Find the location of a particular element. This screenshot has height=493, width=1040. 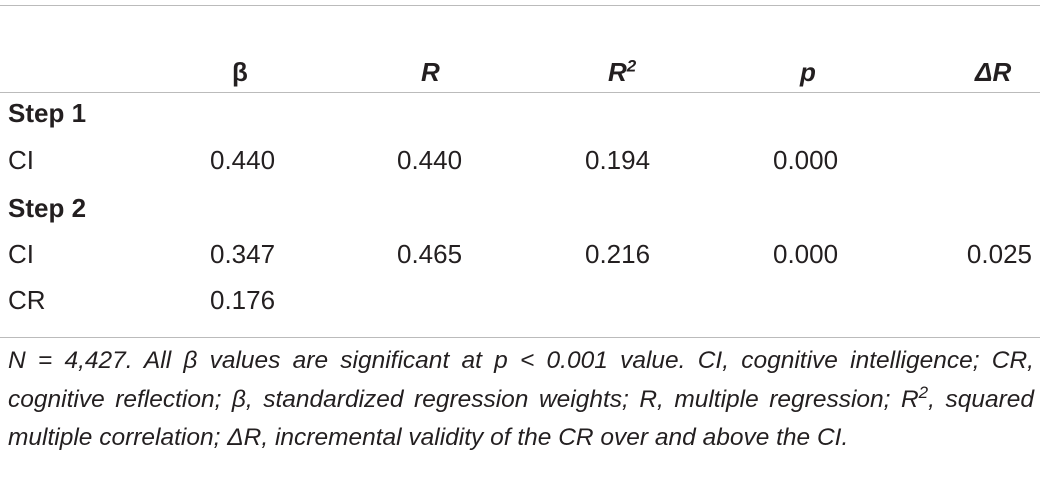

header-text: R is located at coordinates (617, 72).